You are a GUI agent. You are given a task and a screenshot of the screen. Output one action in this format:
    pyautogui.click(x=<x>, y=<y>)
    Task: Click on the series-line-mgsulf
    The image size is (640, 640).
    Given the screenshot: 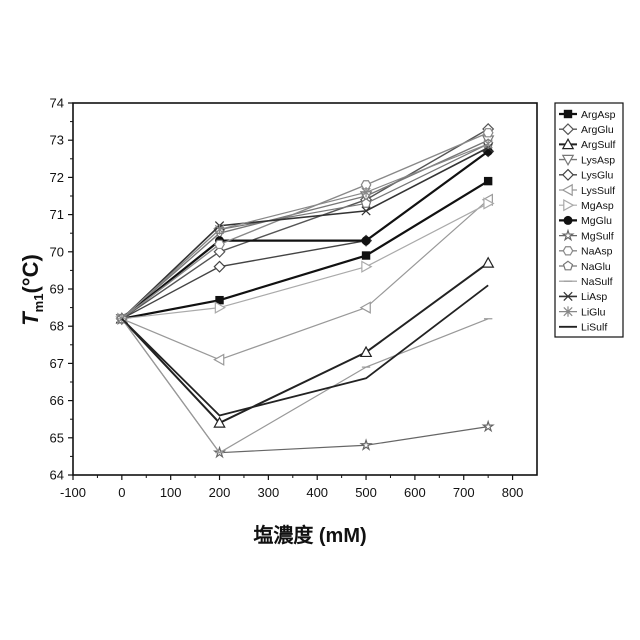 What is the action you would take?
    pyautogui.click(x=305, y=386)
    